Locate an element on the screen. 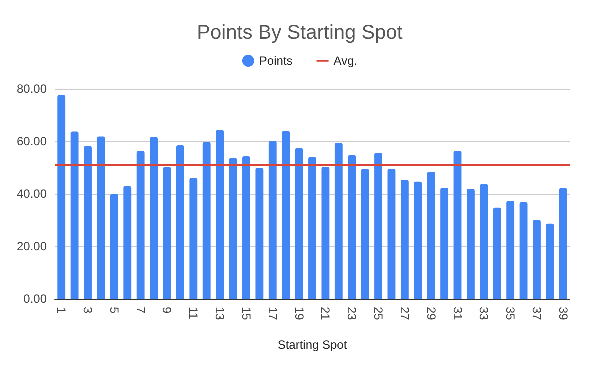 The width and height of the screenshot is (600, 371). x-tick-label: 7 is located at coordinates (141, 310).